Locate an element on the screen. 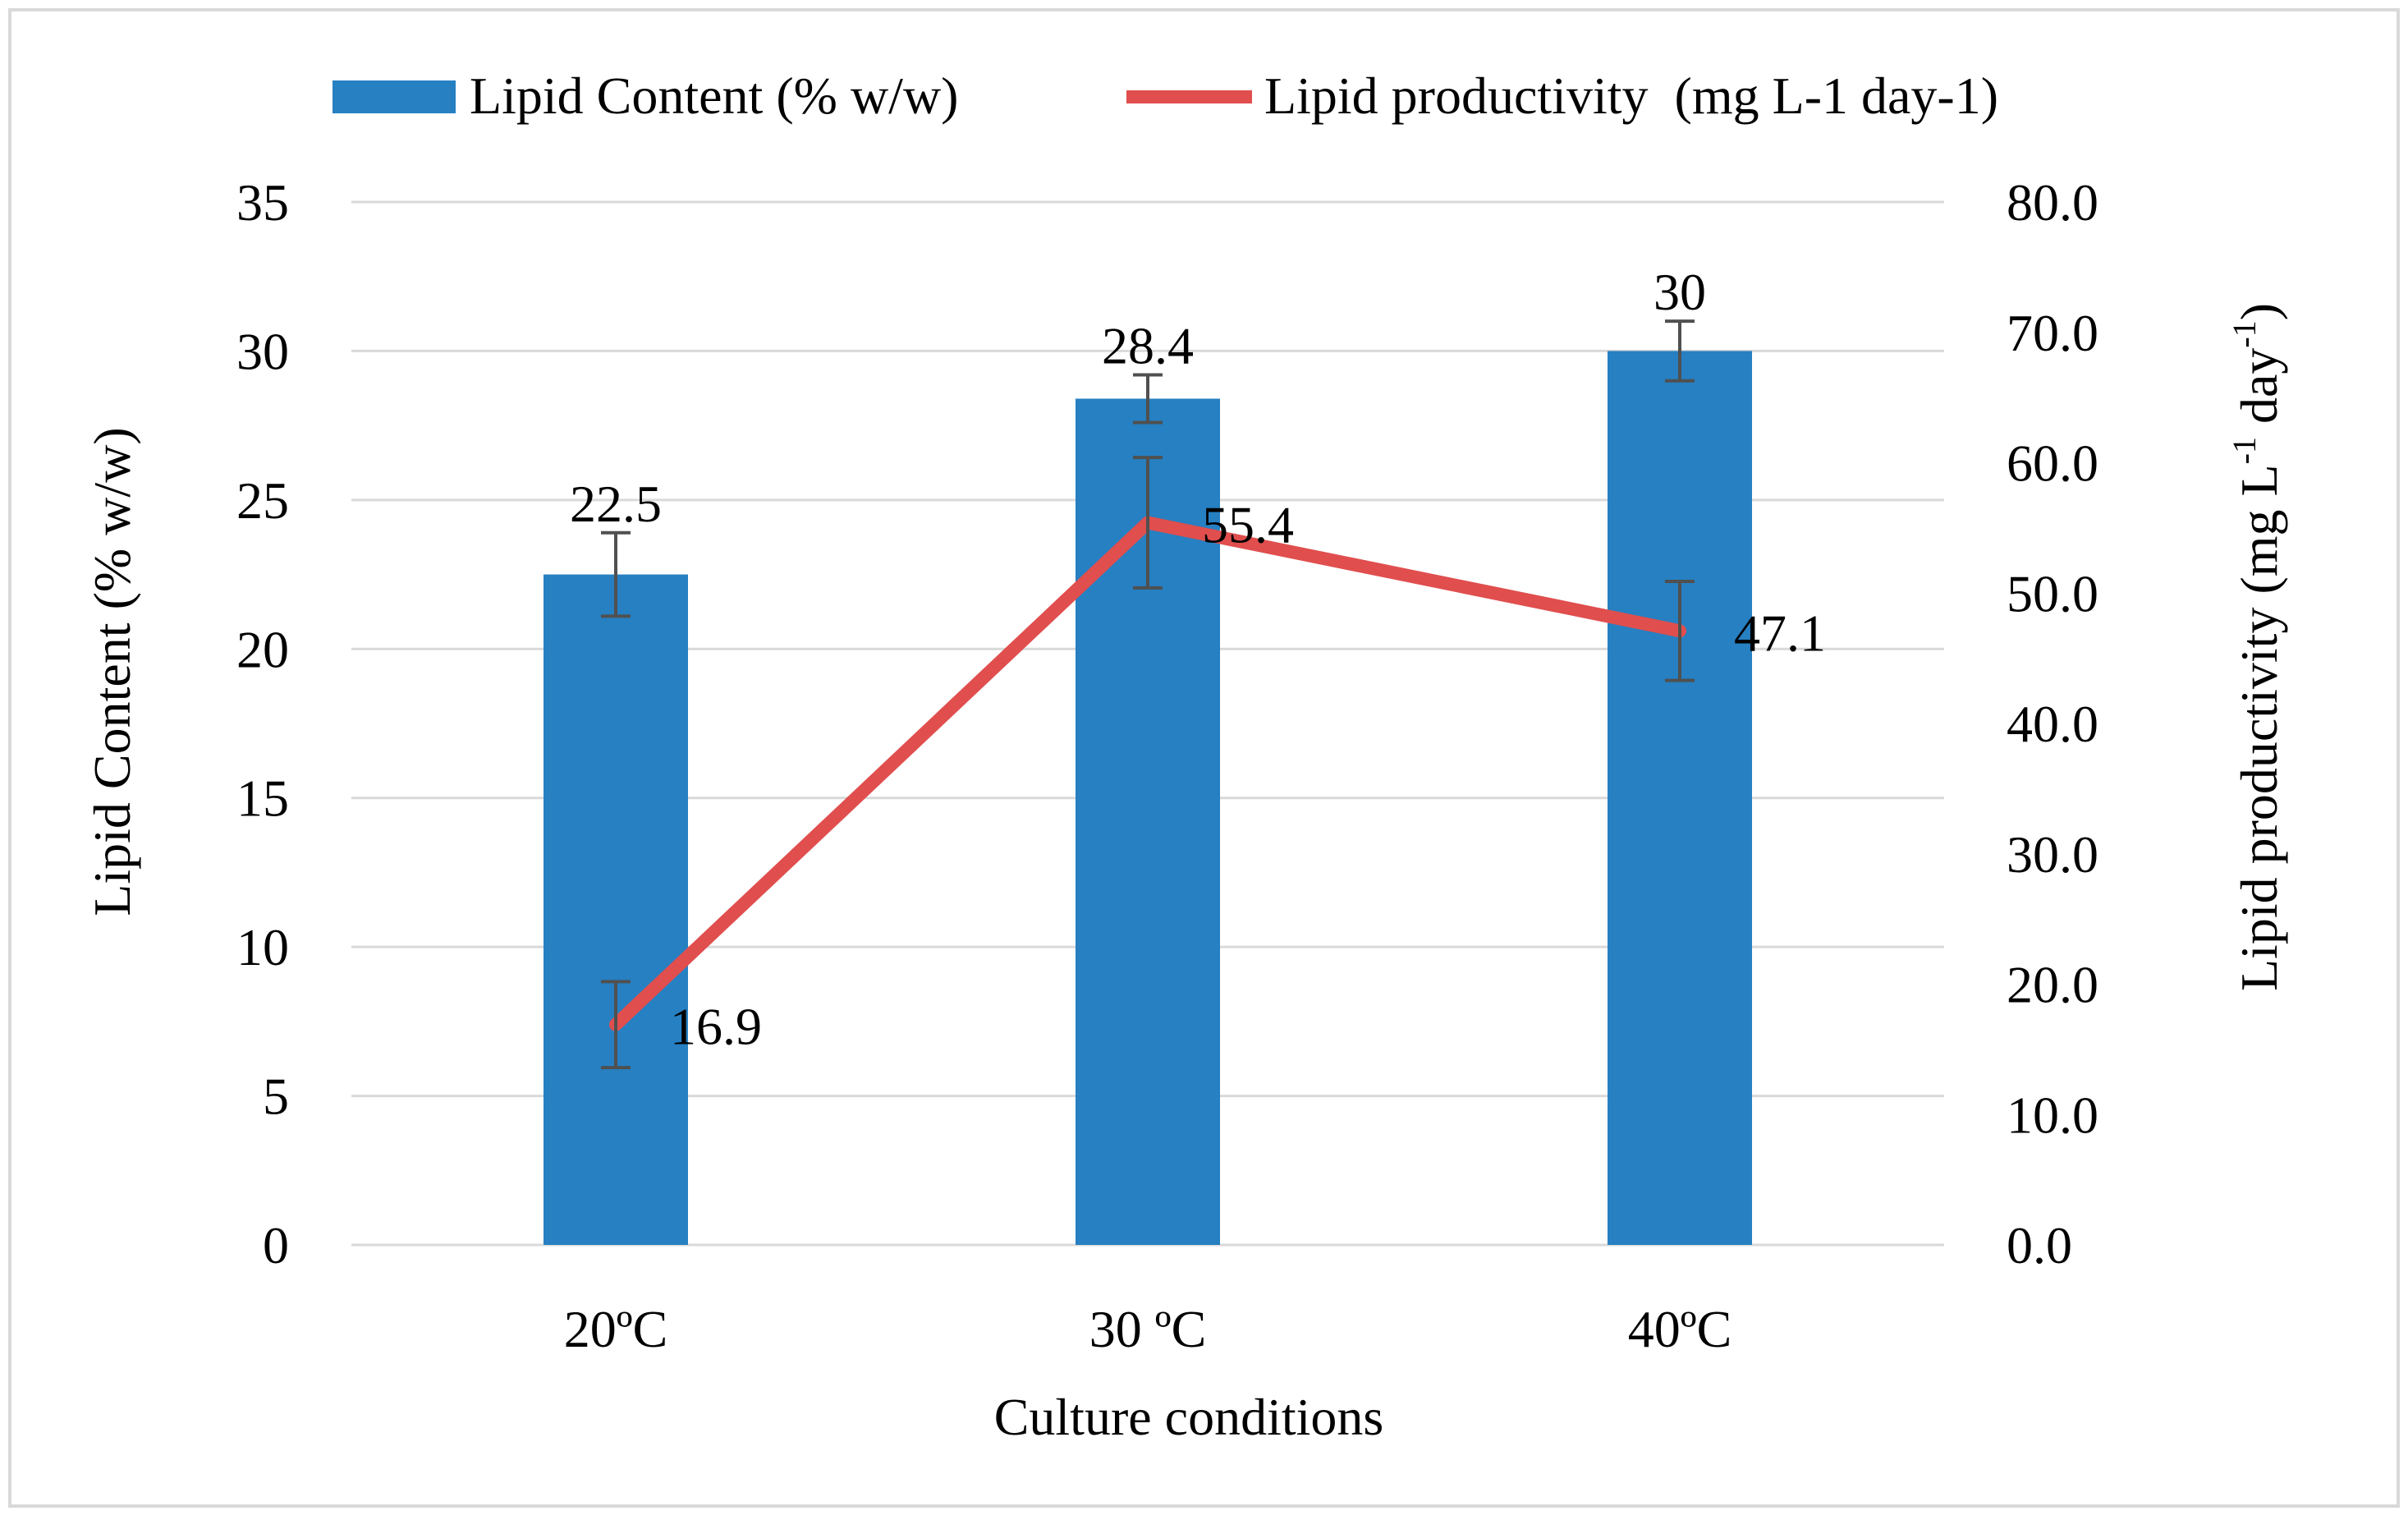 This screenshot has width=2408, height=1520. bar-data-label: 30 is located at coordinates (1679, 292).